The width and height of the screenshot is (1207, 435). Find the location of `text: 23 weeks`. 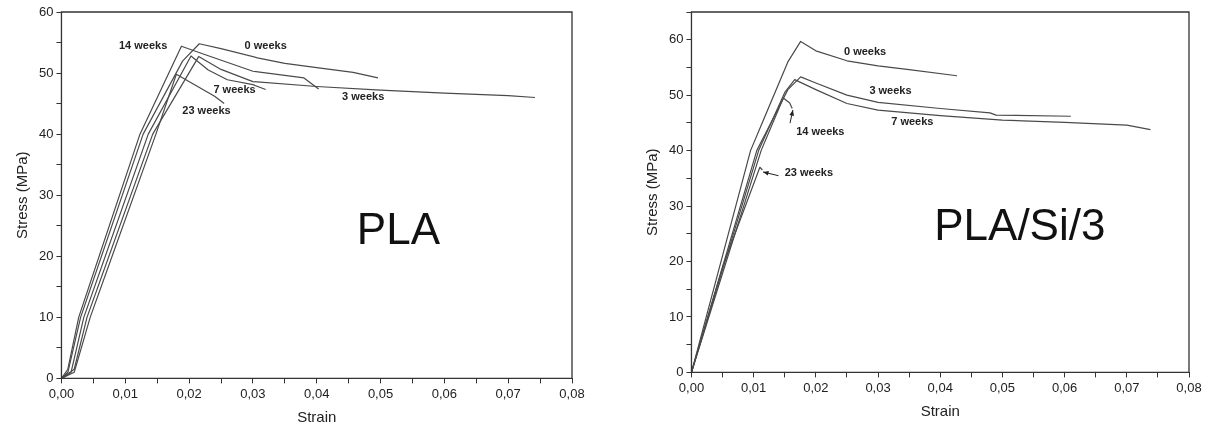

text: 23 weeks is located at coordinates (809, 171).